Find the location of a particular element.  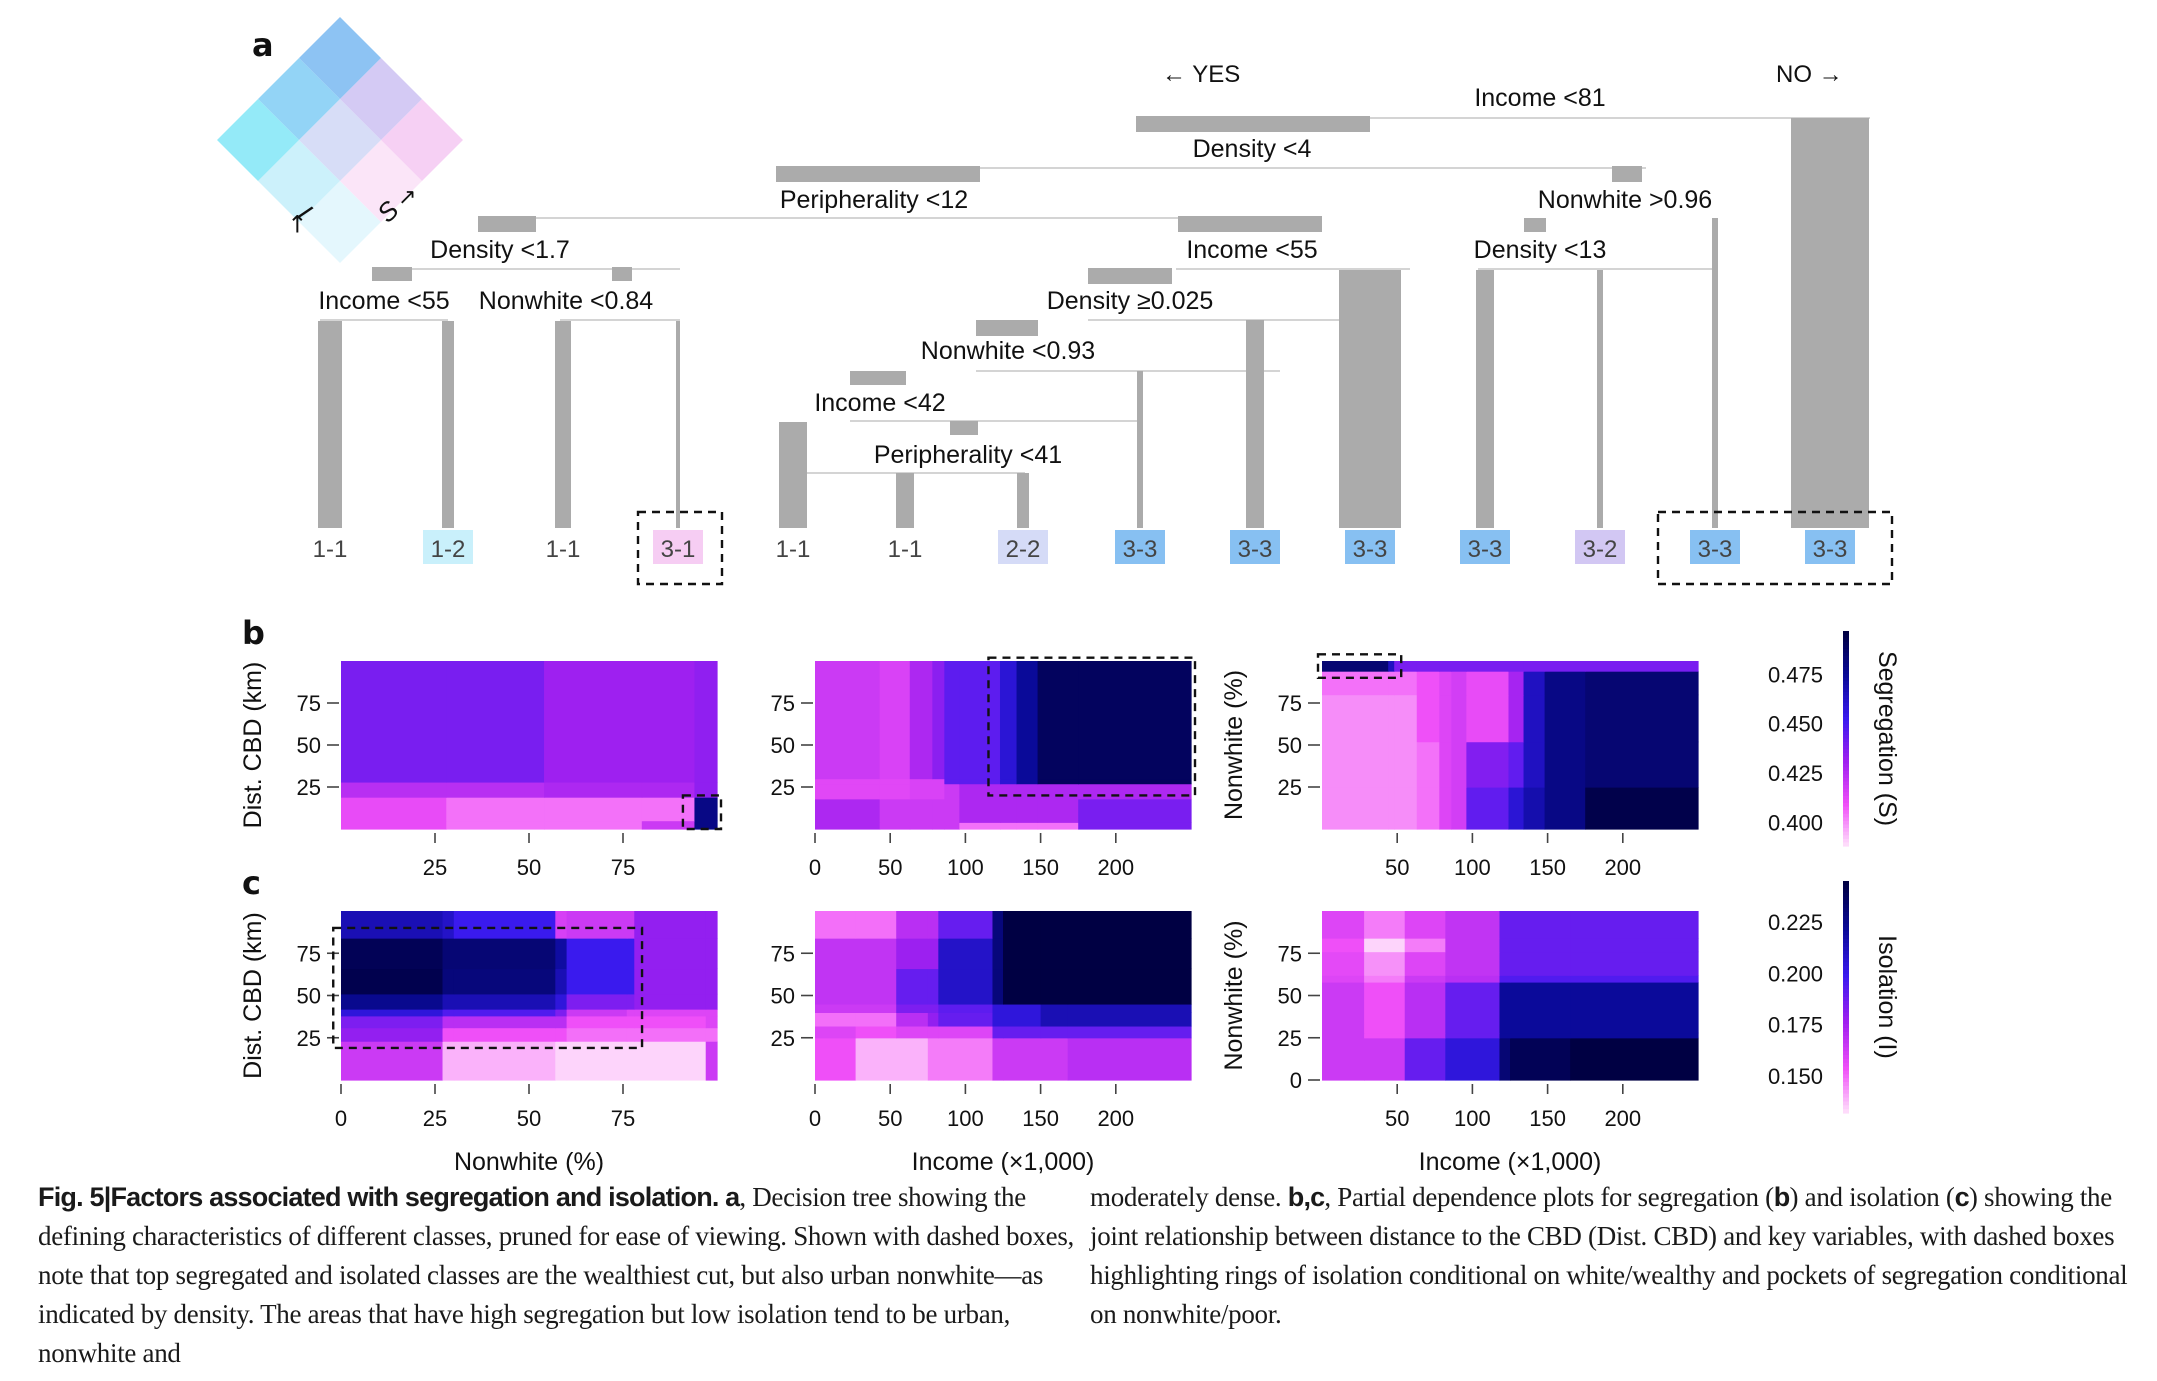

colorbar-tick-label: 0.200 is located at coordinates (1795, 973).